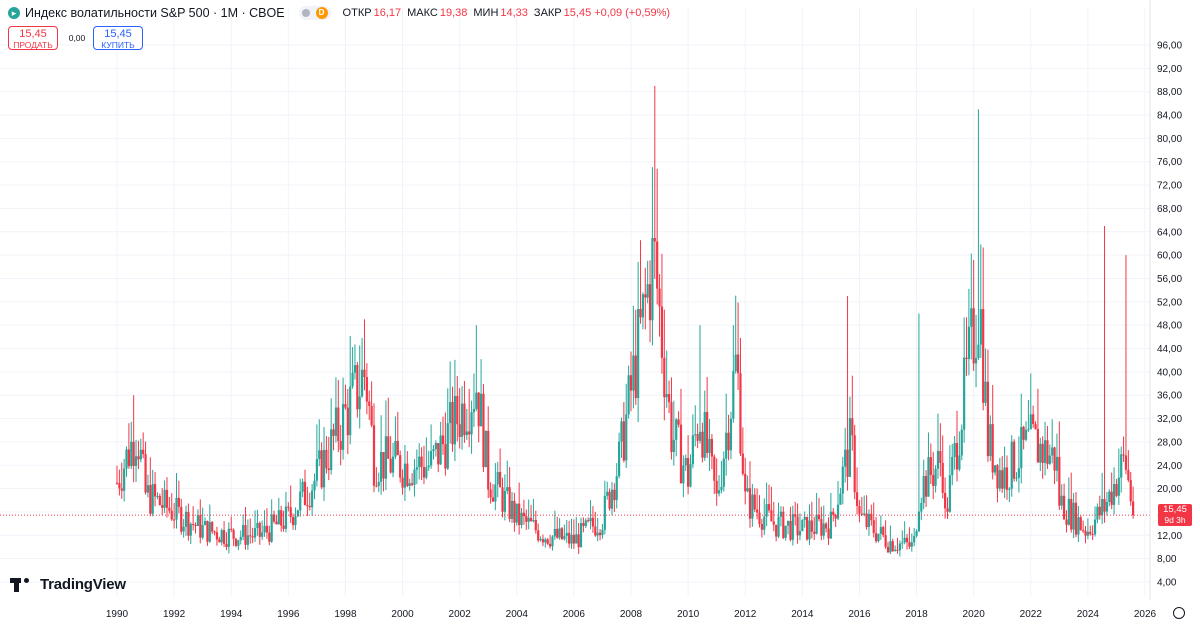  What do you see at coordinates (859, 614) in the screenshot?
I see `x-tick-label: 2016` at bounding box center [859, 614].